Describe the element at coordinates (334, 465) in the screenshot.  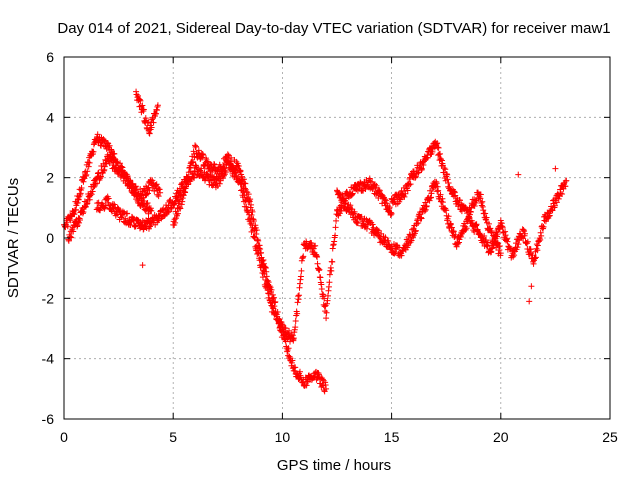
I see `x-axis-title: GPS time / hours` at that location.